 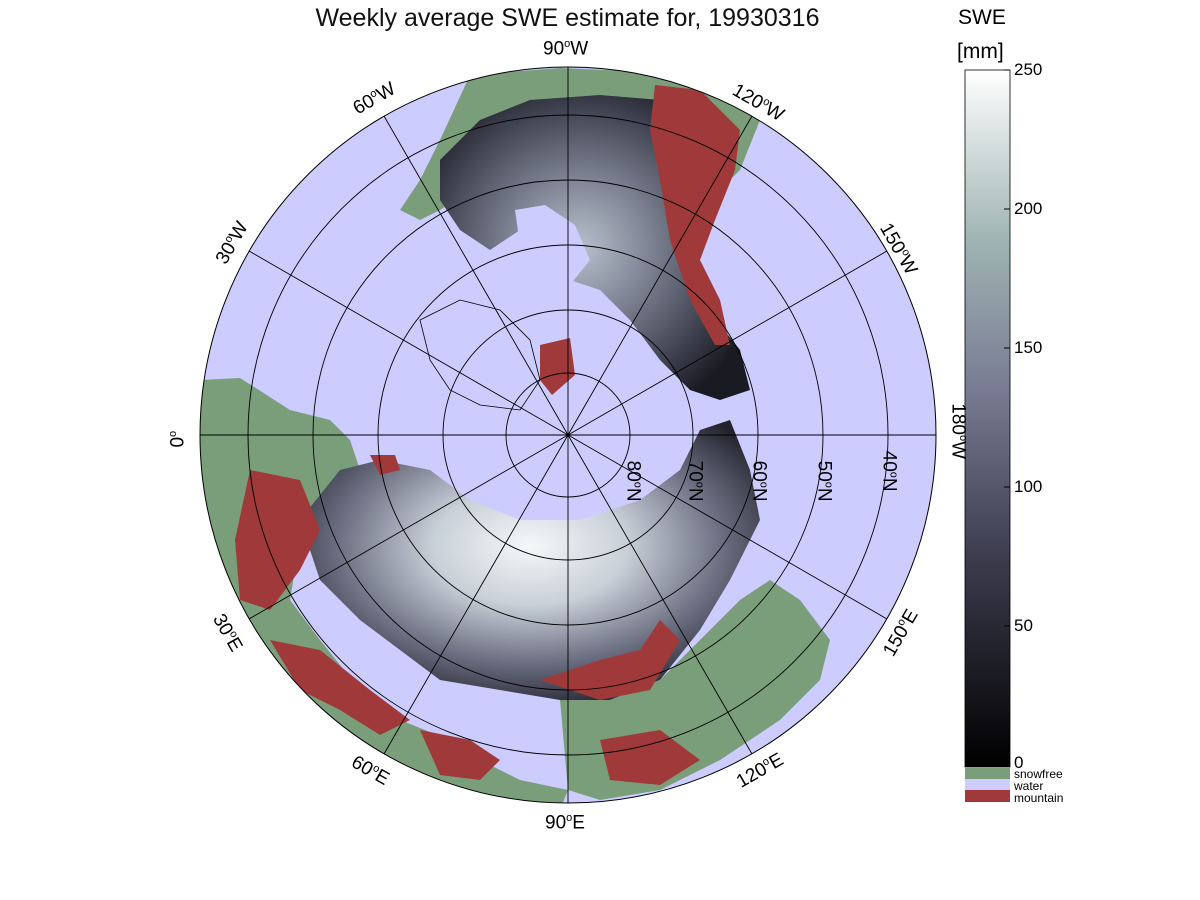 What do you see at coordinates (1028, 486) in the screenshot?
I see `colorbar-tick-100: 100` at bounding box center [1028, 486].